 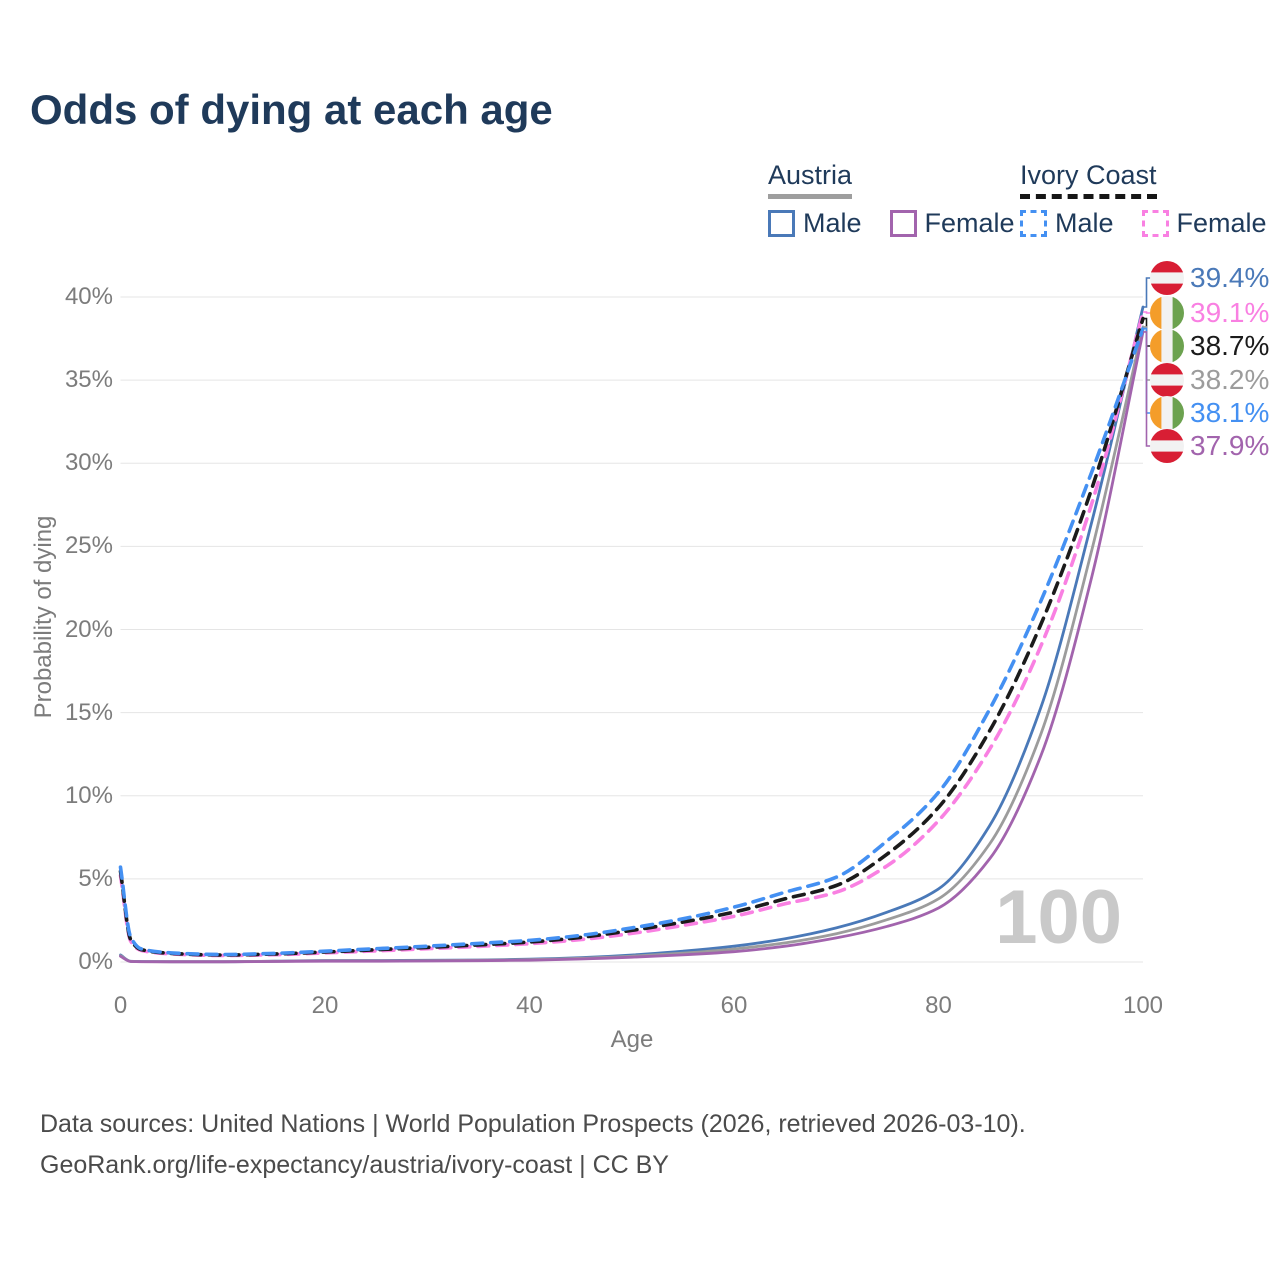 I want to click on legend-ivory-coast-items: Male Female, so click(x=1143, y=223).